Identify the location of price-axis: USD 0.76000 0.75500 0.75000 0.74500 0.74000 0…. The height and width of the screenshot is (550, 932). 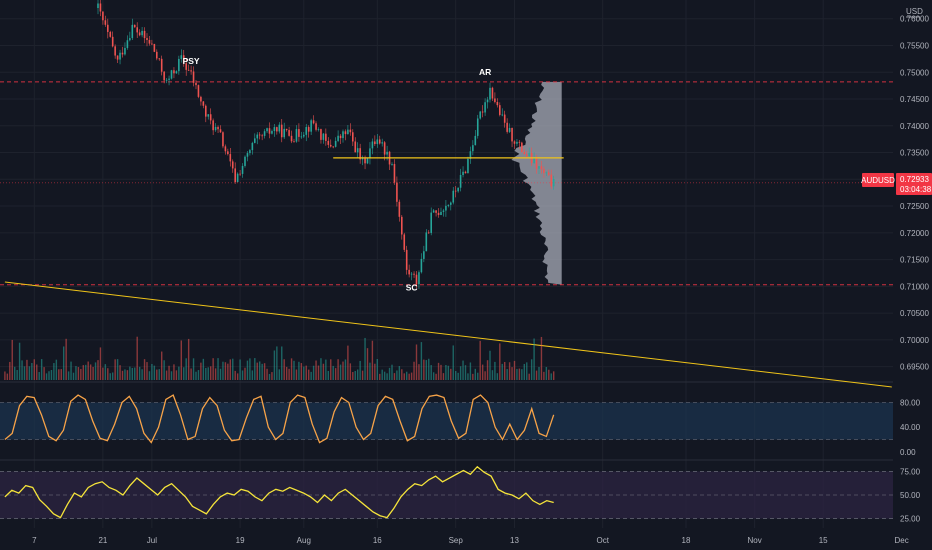
(912, 264).